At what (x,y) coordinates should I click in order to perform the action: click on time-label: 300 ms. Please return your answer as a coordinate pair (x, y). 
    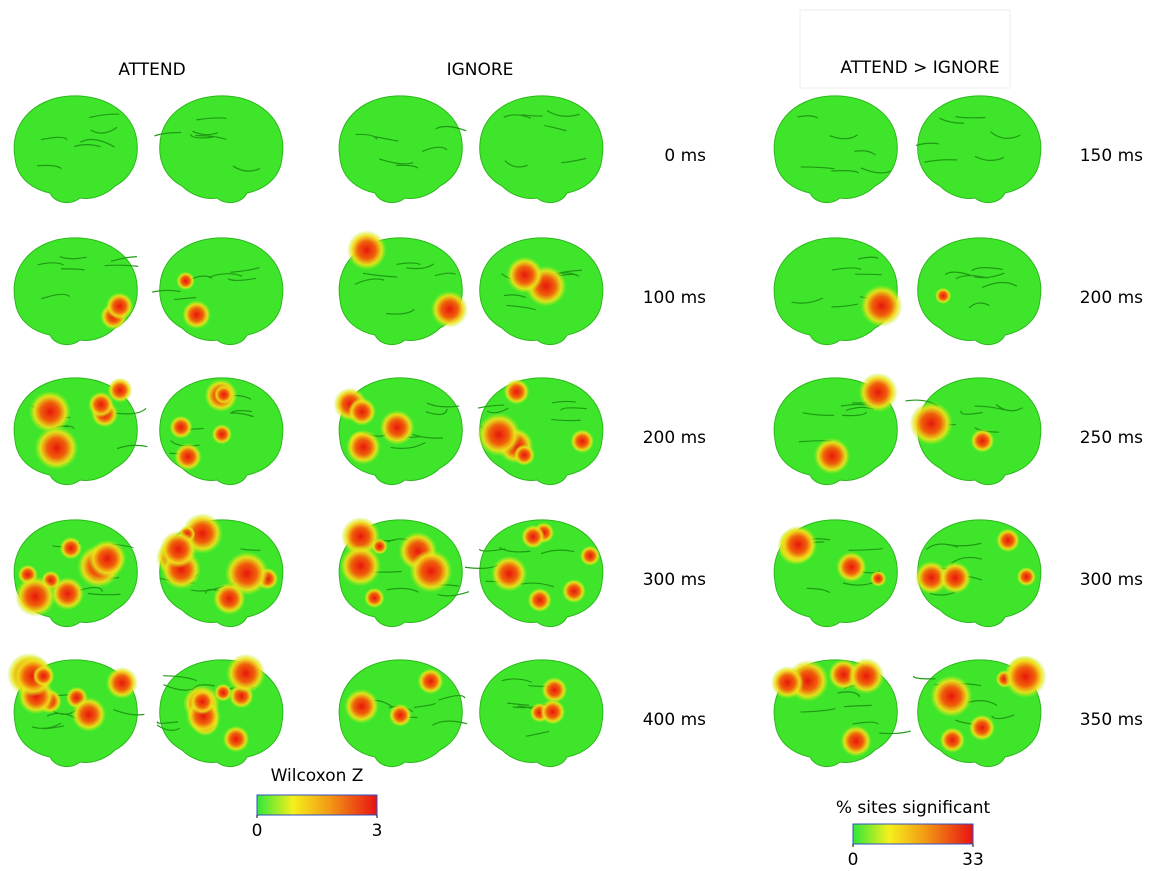
    Looking at the image, I should click on (1111, 580).